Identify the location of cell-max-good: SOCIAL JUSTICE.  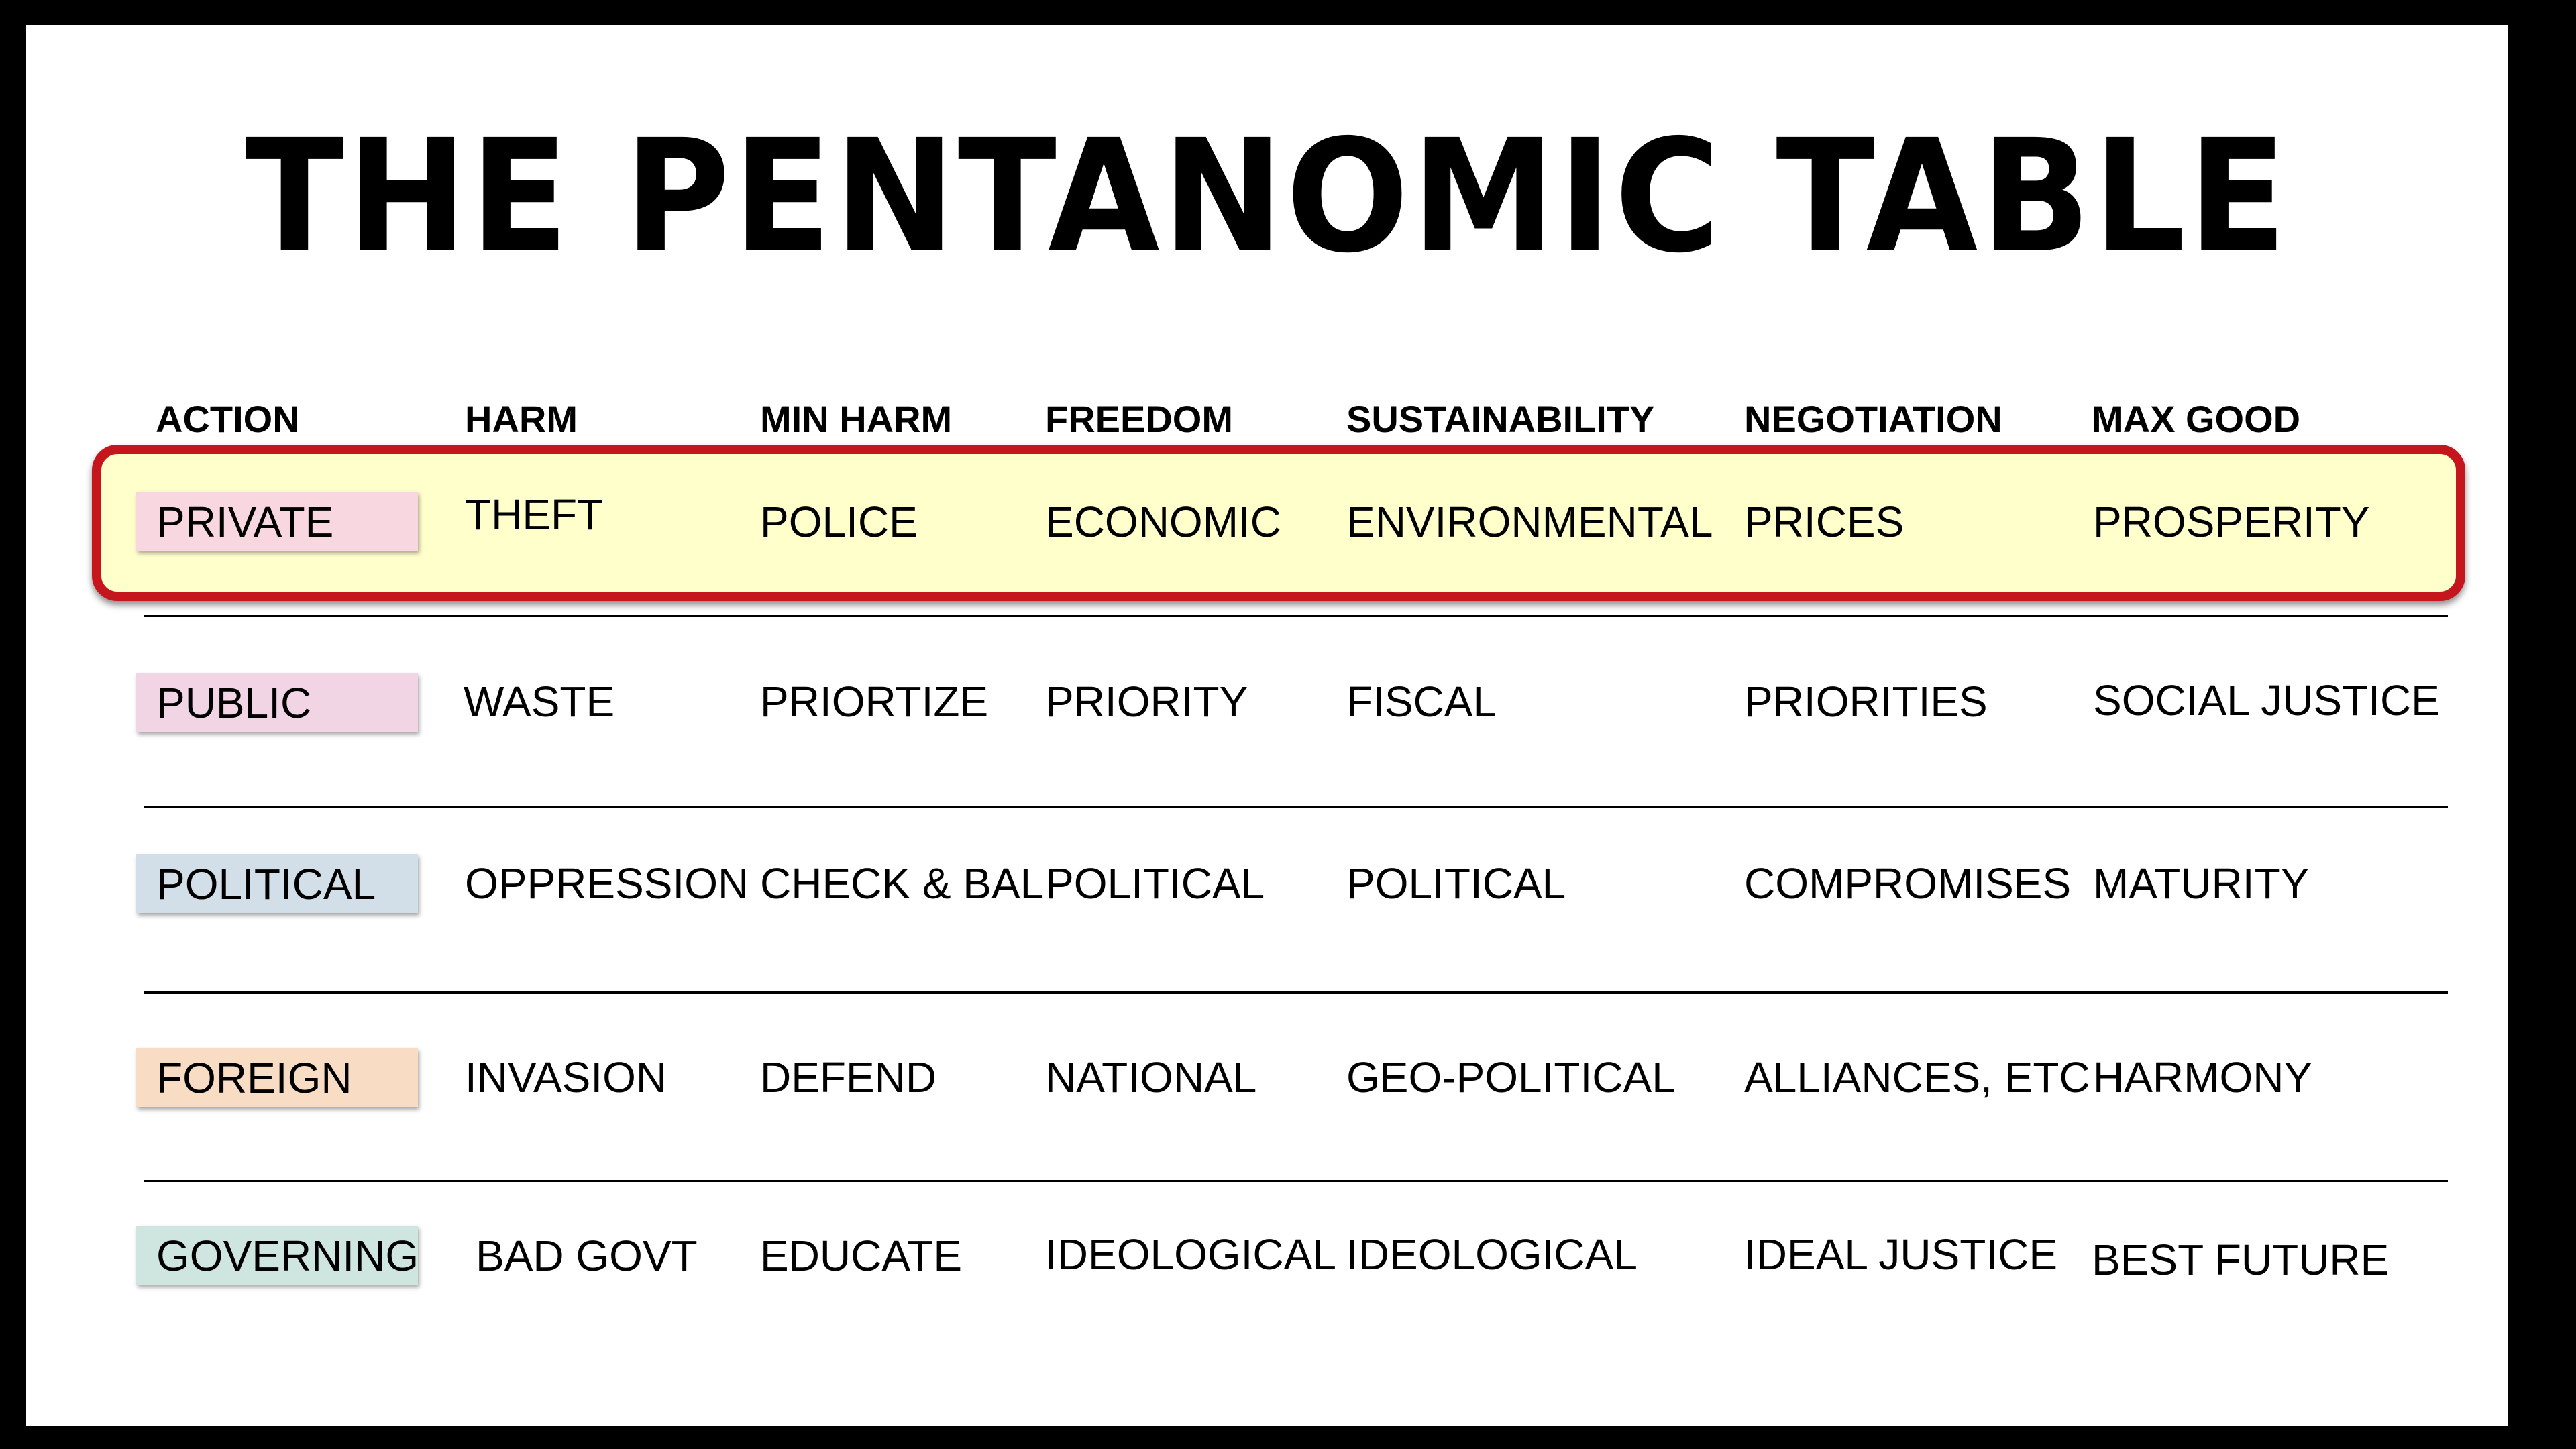
(2266, 700).